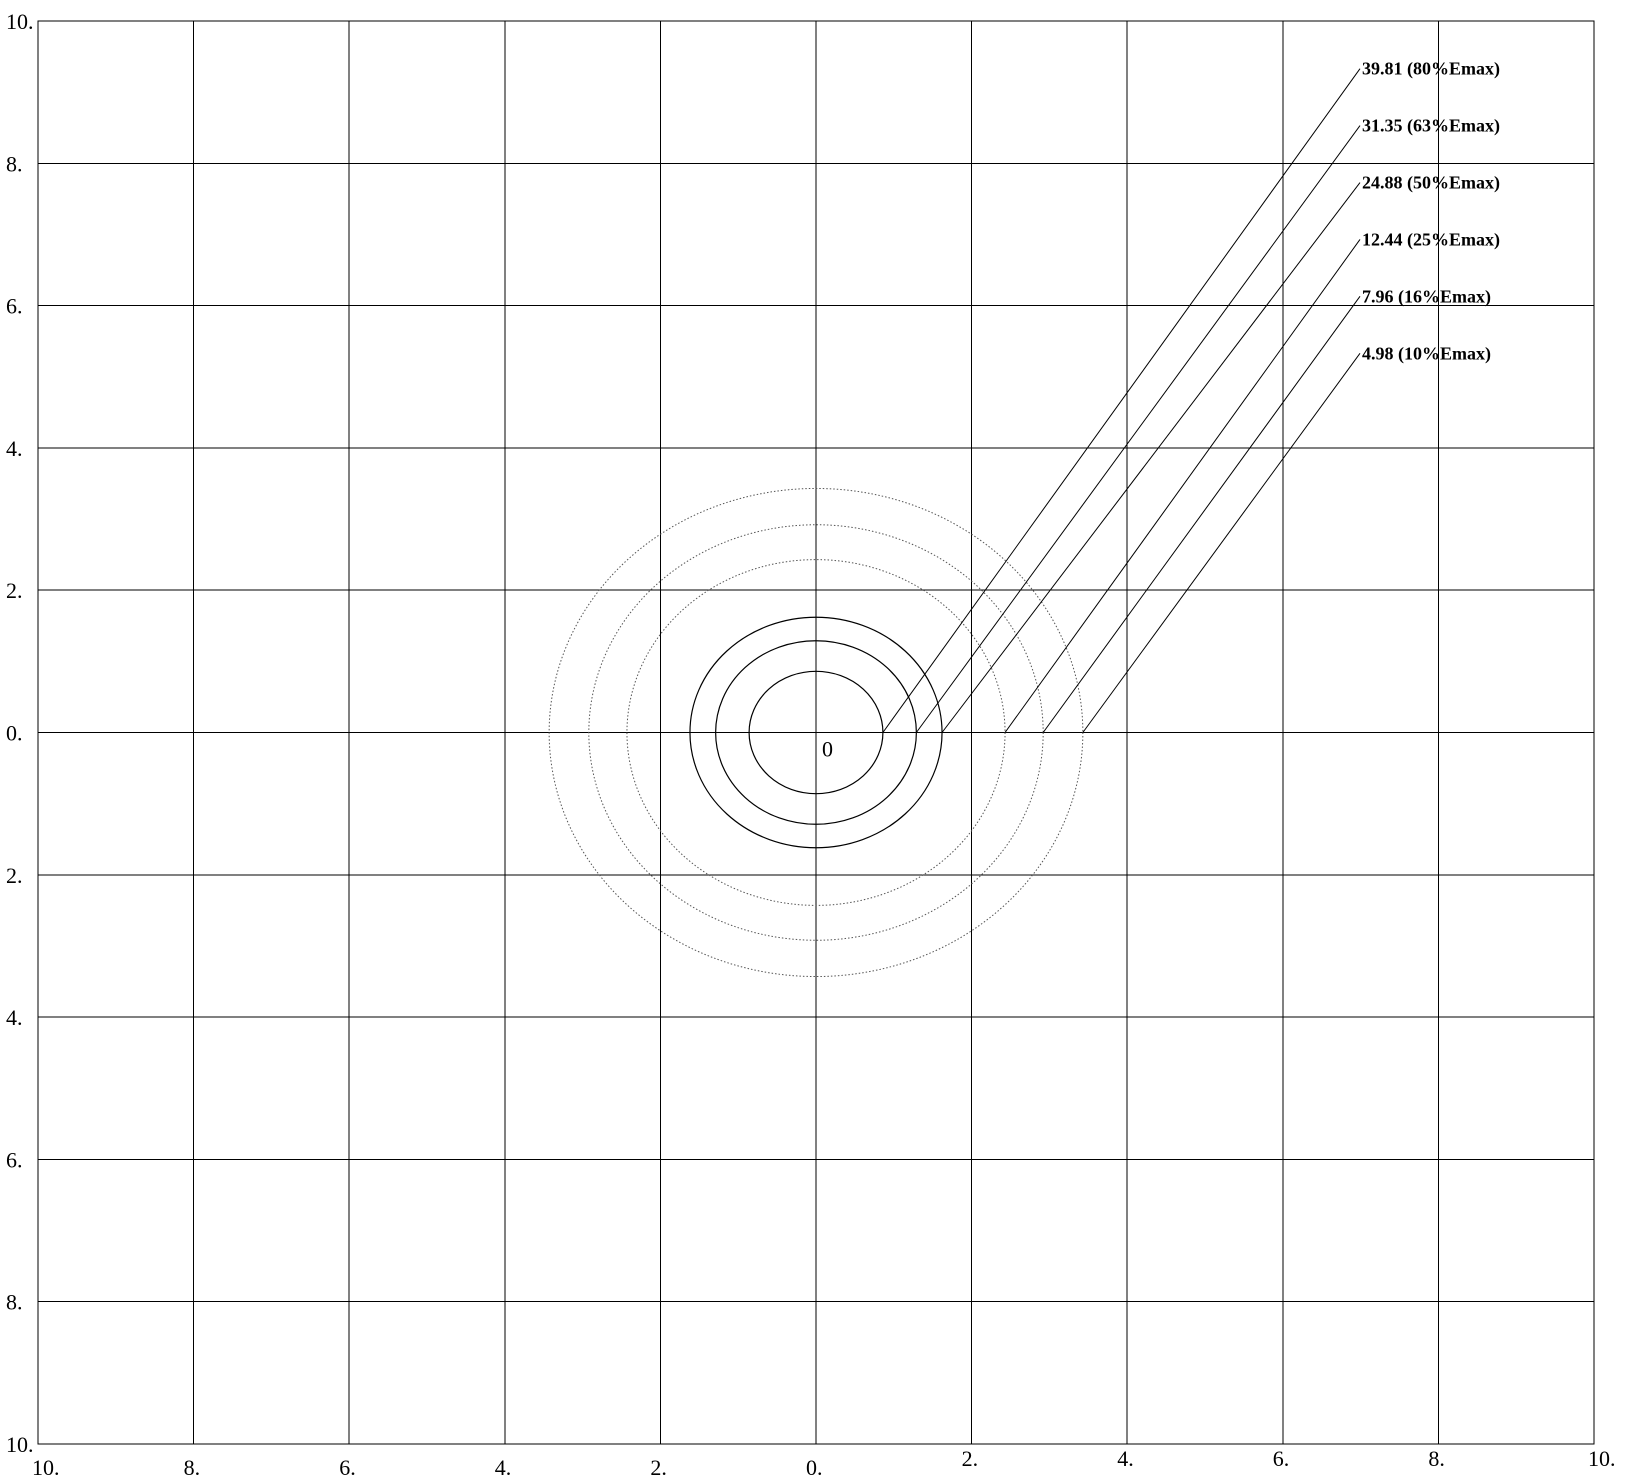 The image size is (1628, 1479). Describe the element at coordinates (814, 1467) in the screenshot. I see `x-tick-label: 0.` at that location.